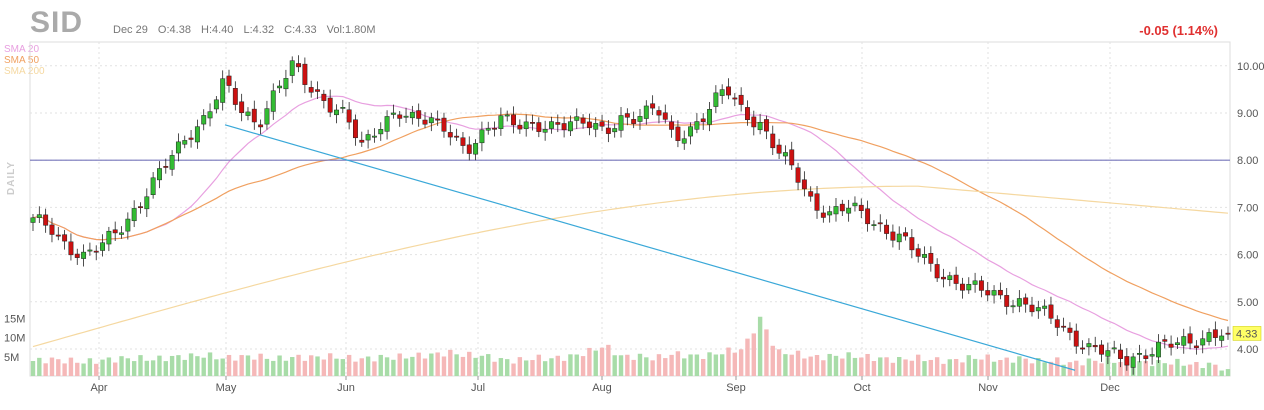  I want to click on last-price-tag, so click(1247, 333).